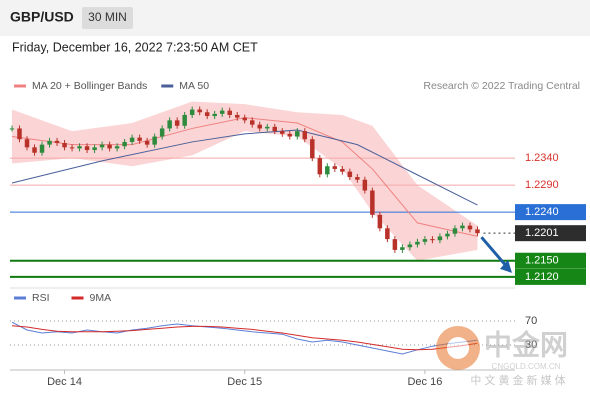 The width and height of the screenshot is (590, 400). What do you see at coordinates (424, 382) in the screenshot?
I see `x-tick-label: Dec 16` at bounding box center [424, 382].